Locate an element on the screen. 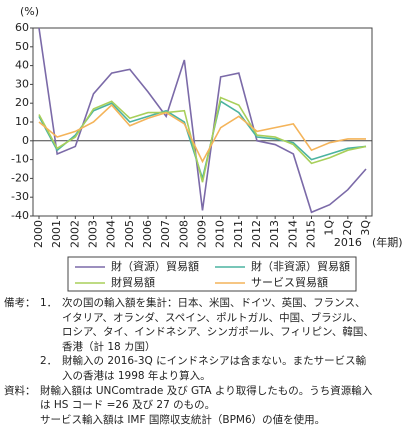 The height and width of the screenshot is (435, 412). x-tick-label: 3Q is located at coordinates (365, 228).